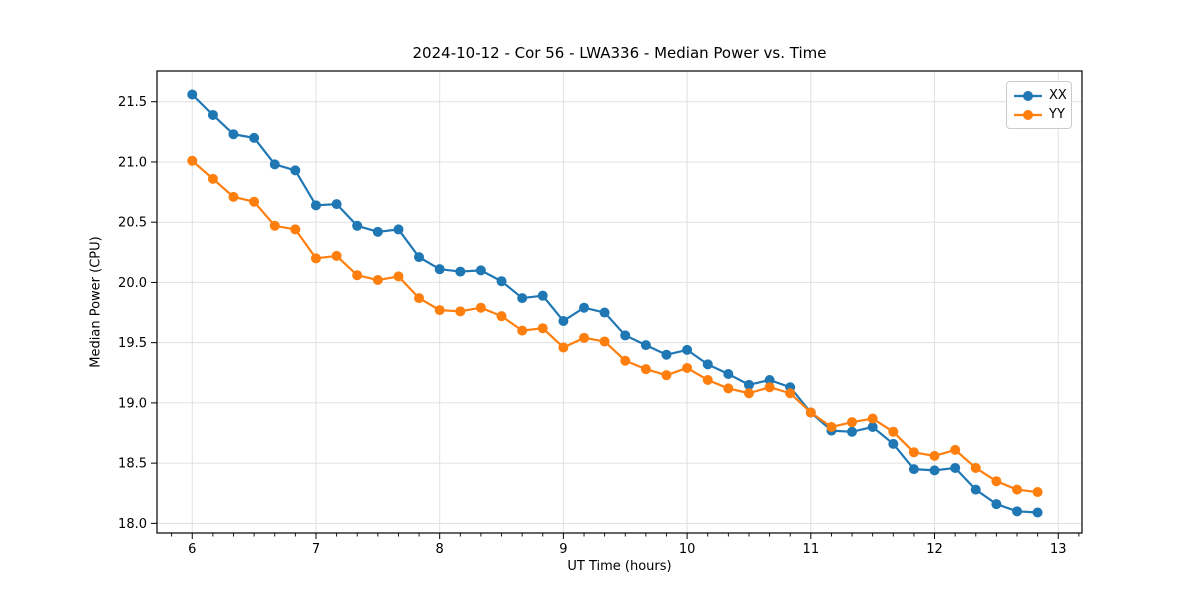 The image size is (1200, 600). What do you see at coordinates (132, 343) in the screenshot?
I see `svg-text: 19.5` at bounding box center [132, 343].